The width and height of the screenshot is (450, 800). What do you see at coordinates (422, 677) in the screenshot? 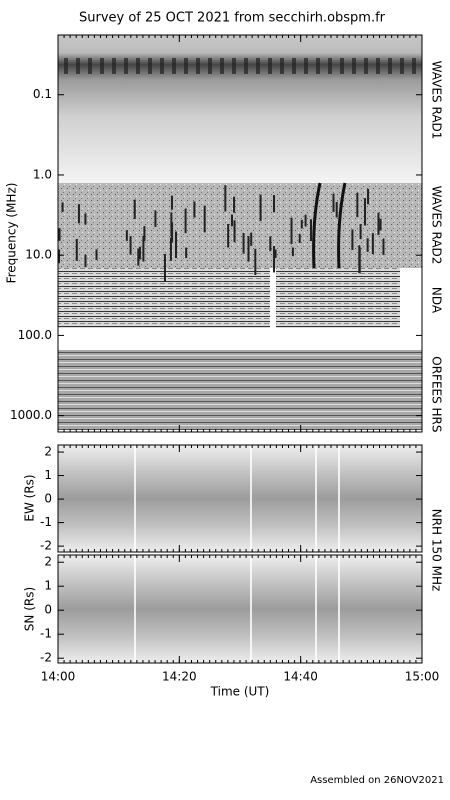
I see `x-tick-label: 15:00` at bounding box center [422, 677].